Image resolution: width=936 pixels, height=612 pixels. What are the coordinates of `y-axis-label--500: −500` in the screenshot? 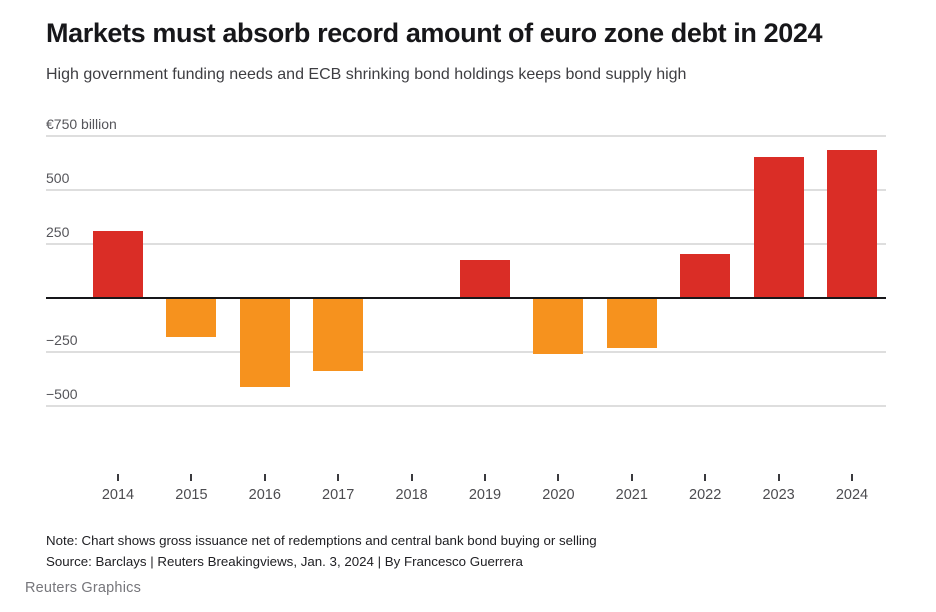 It's located at (62, 394).